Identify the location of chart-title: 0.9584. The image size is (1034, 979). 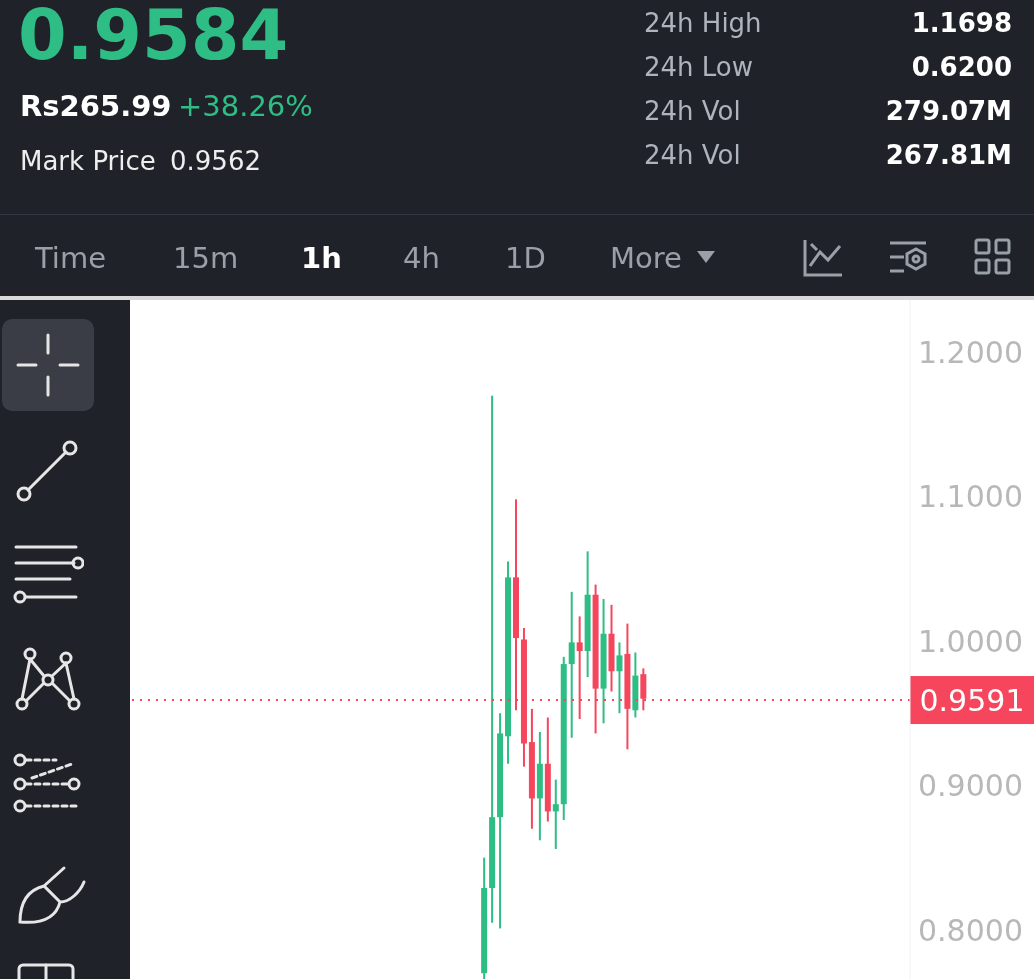
(153, 38).